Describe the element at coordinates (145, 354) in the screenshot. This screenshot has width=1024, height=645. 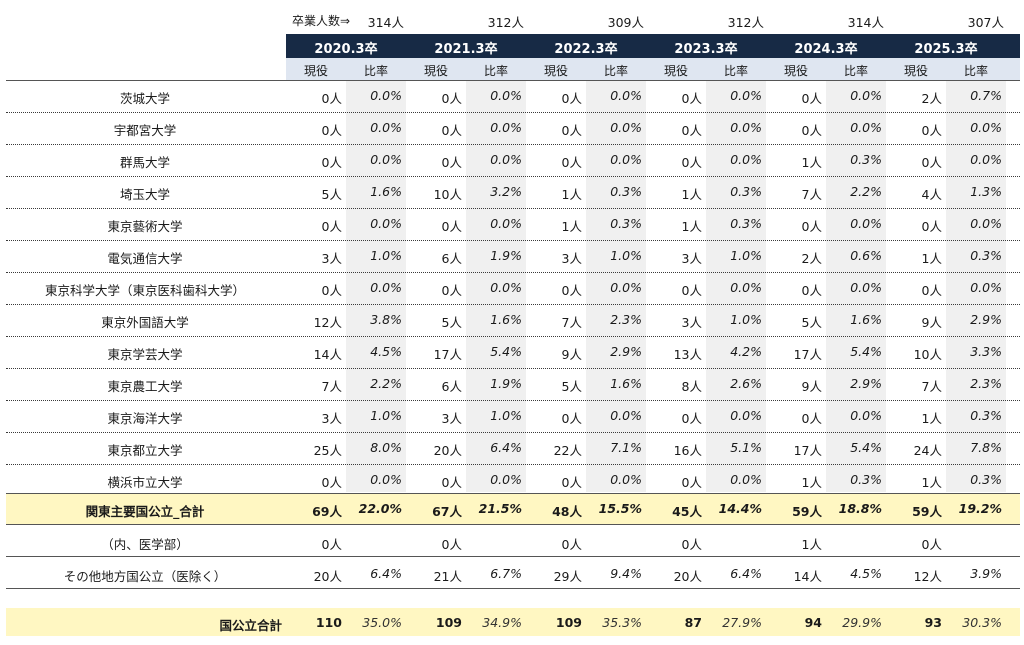
I see `university-name: 東京学芸大学` at that location.